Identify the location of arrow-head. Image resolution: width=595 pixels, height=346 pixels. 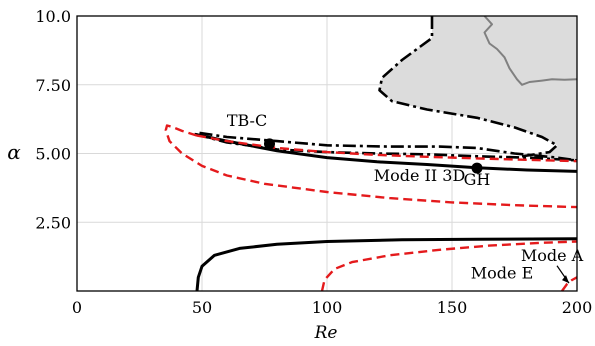
(565, 279).